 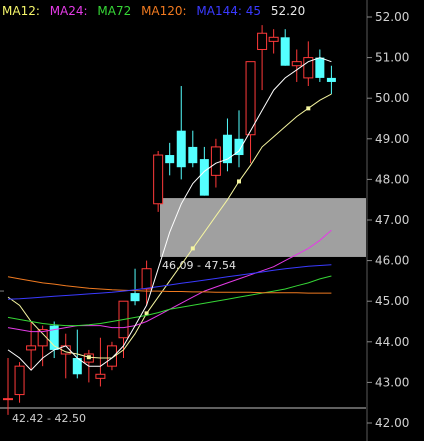 What do you see at coordinates (392, 261) in the screenshot?
I see `y-tick-label: 46.00` at bounding box center [392, 261].